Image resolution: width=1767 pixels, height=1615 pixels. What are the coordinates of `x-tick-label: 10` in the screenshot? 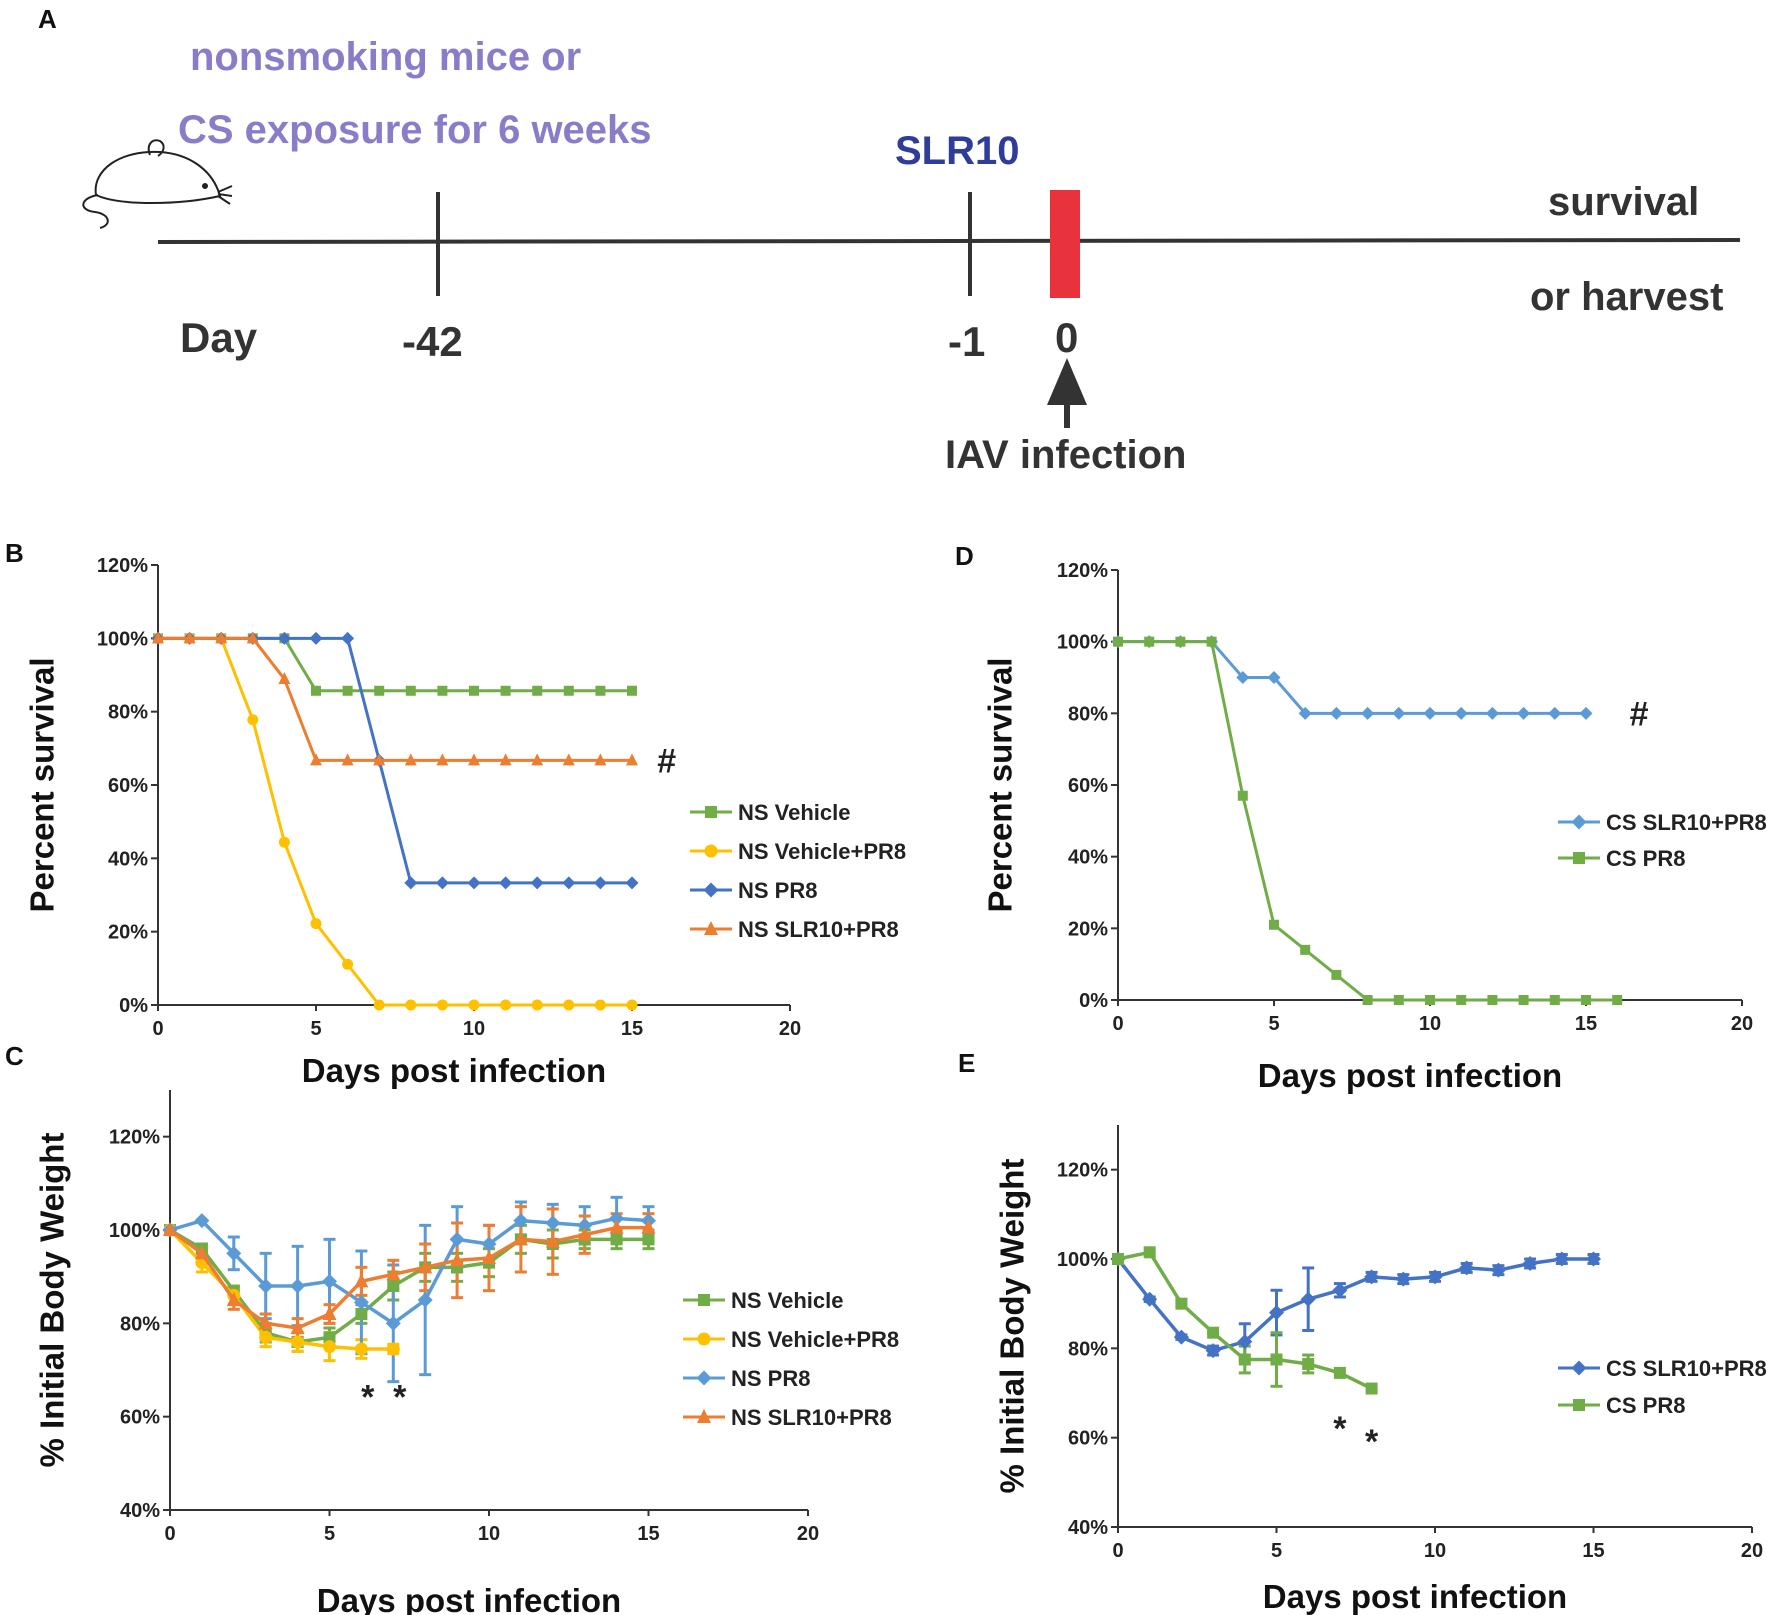 It's located at (1435, 1551).